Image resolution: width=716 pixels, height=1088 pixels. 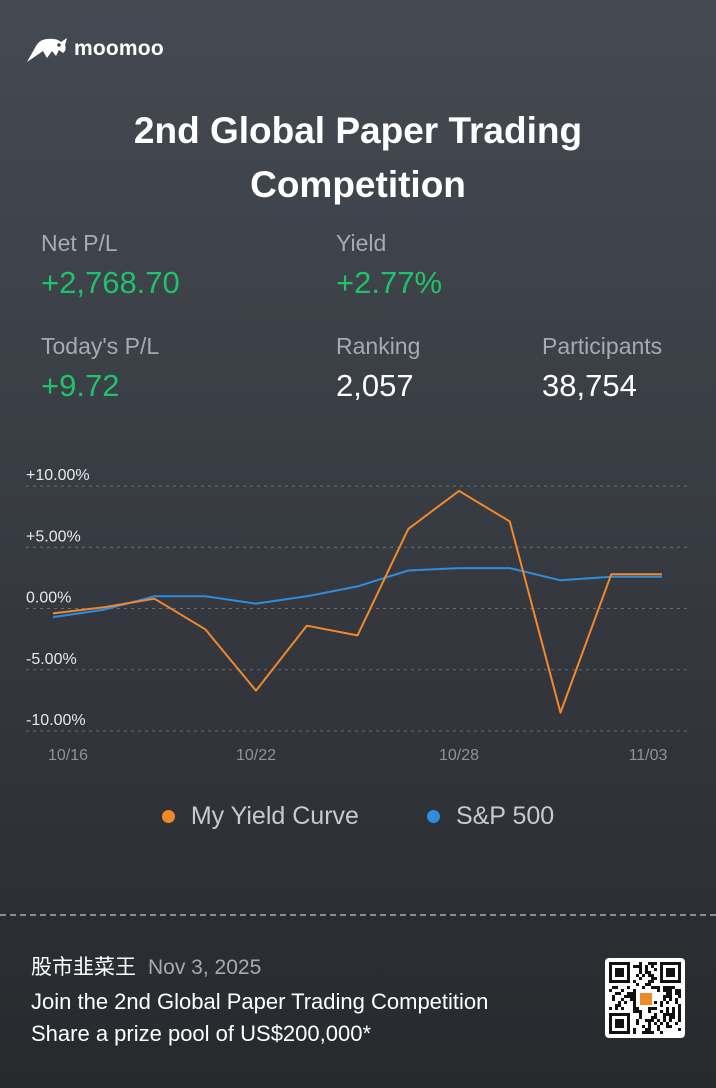 What do you see at coordinates (205, 967) in the screenshot?
I see `share-date: Nov 3, 2025` at bounding box center [205, 967].